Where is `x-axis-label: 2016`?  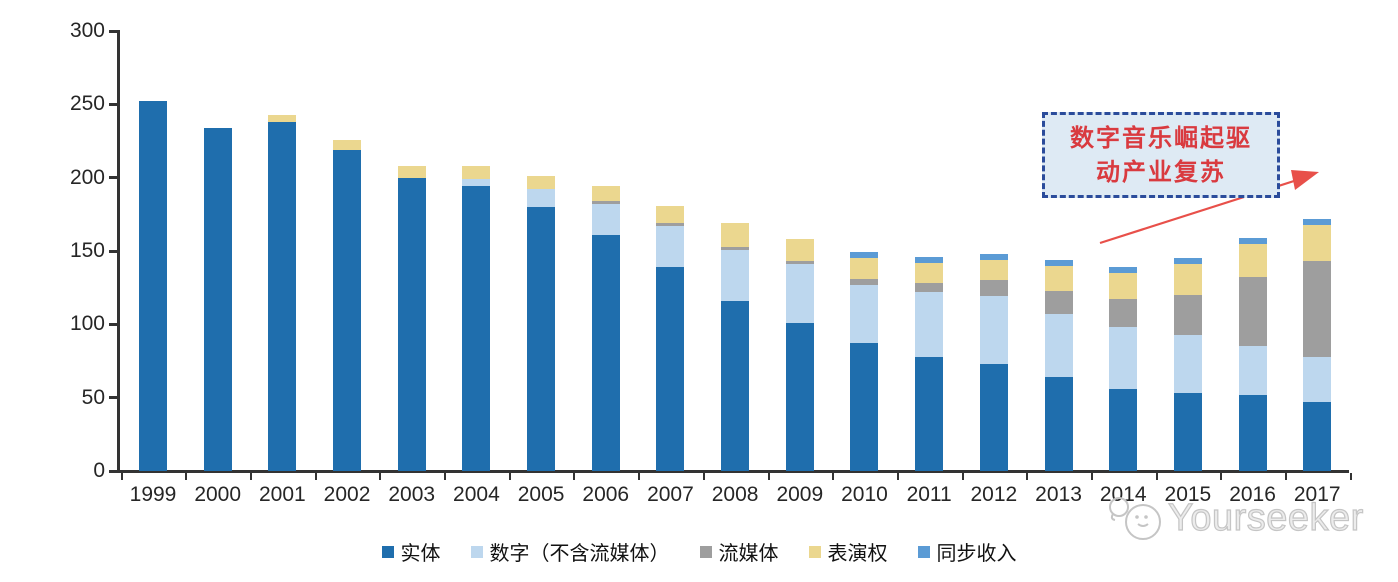 x-axis-label: 2016 is located at coordinates (1252, 494).